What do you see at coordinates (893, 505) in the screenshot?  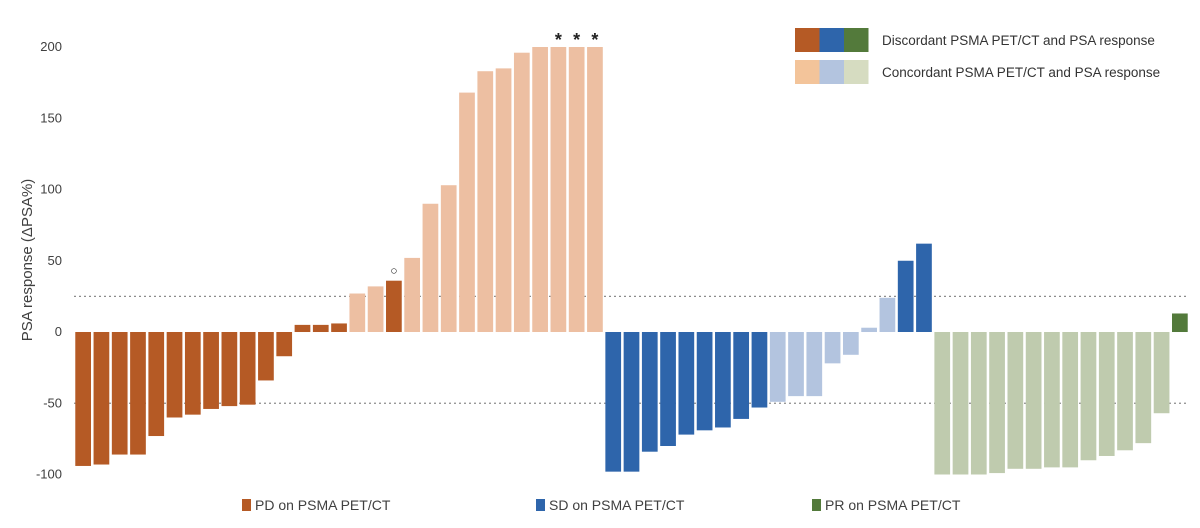 I see `bottom-legend-label: PR on PSMA PET/CT` at bounding box center [893, 505].